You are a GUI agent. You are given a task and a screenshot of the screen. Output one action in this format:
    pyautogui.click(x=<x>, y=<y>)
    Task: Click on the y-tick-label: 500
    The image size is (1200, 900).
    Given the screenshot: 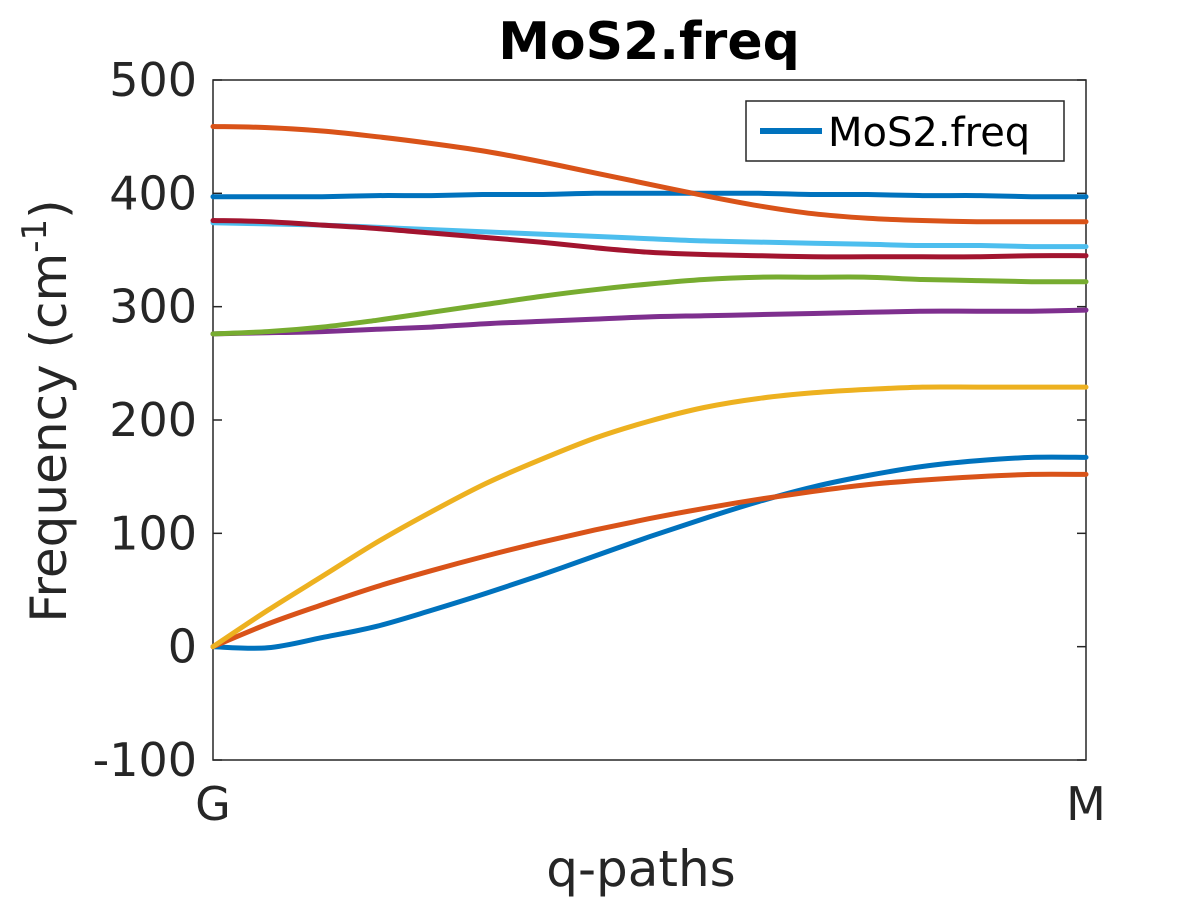 What is the action you would take?
    pyautogui.click(x=153, y=80)
    